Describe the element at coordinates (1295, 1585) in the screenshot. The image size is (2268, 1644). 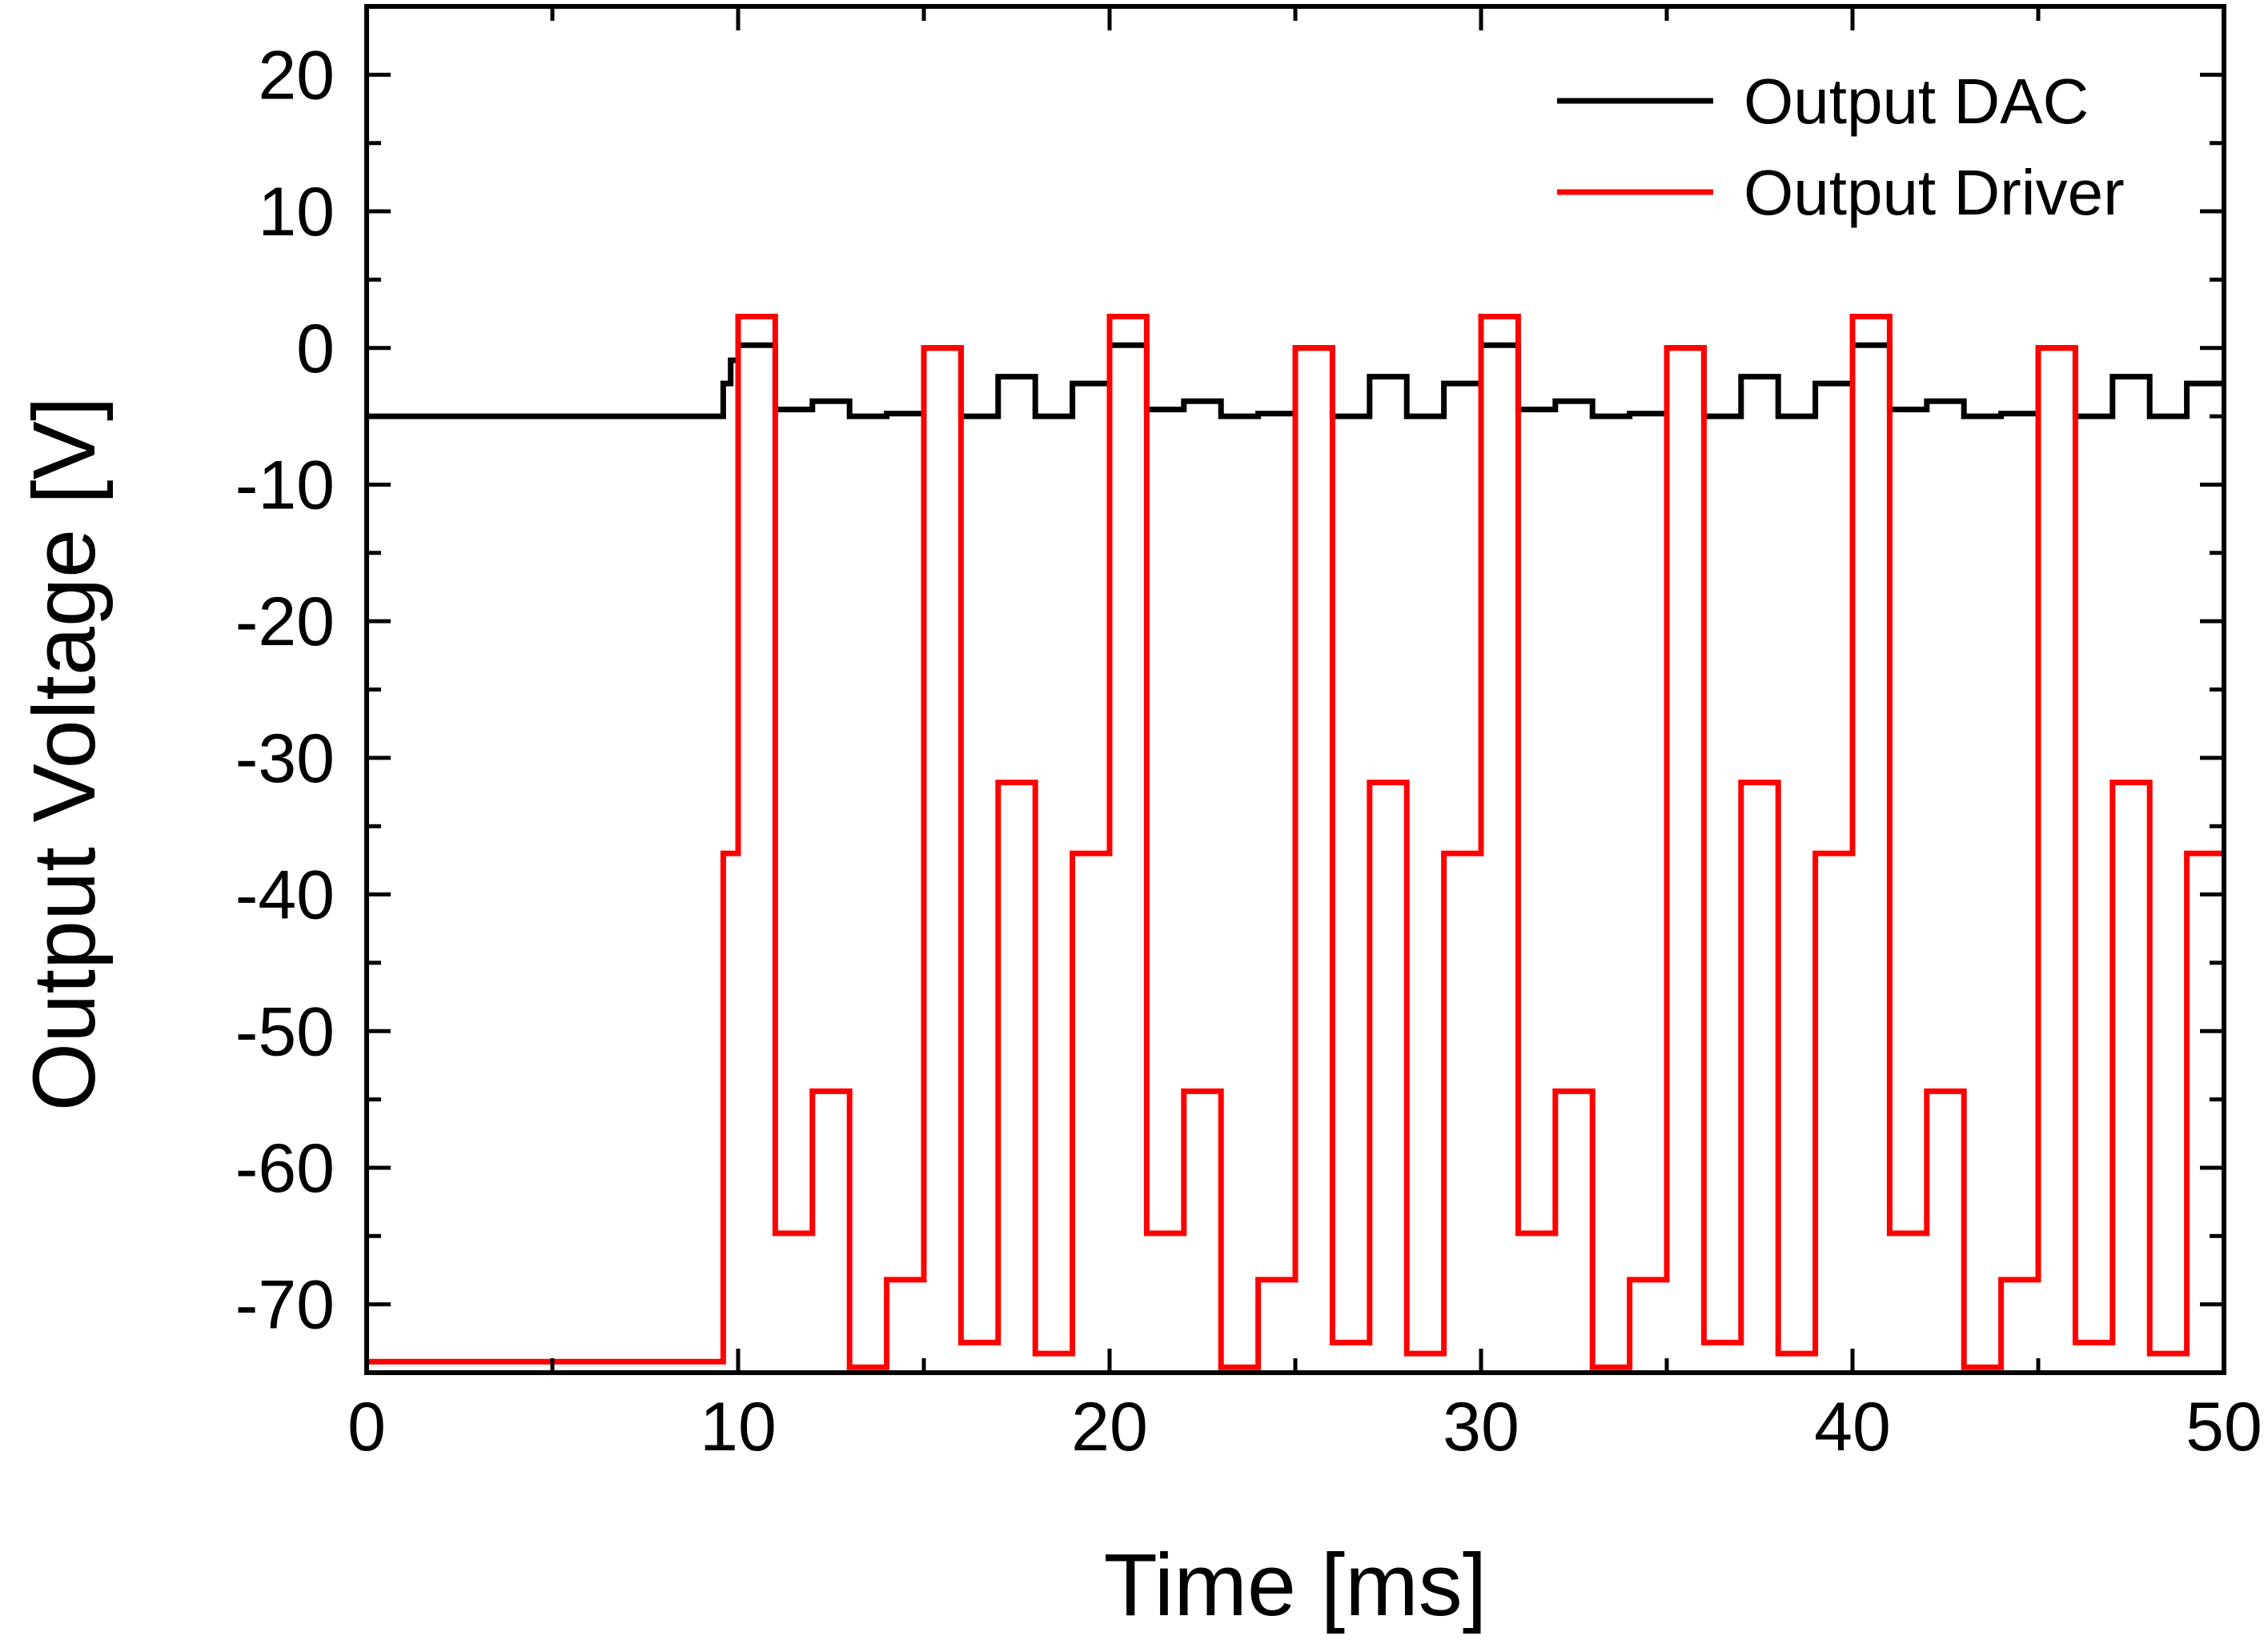
I see `x-axis-title: Time [ms]` at that location.